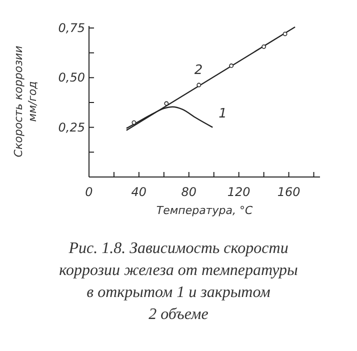 The image size is (357, 351). What do you see at coordinates (178, 270) in the screenshot?
I see `text: коррозии железа от температуры` at bounding box center [178, 270].